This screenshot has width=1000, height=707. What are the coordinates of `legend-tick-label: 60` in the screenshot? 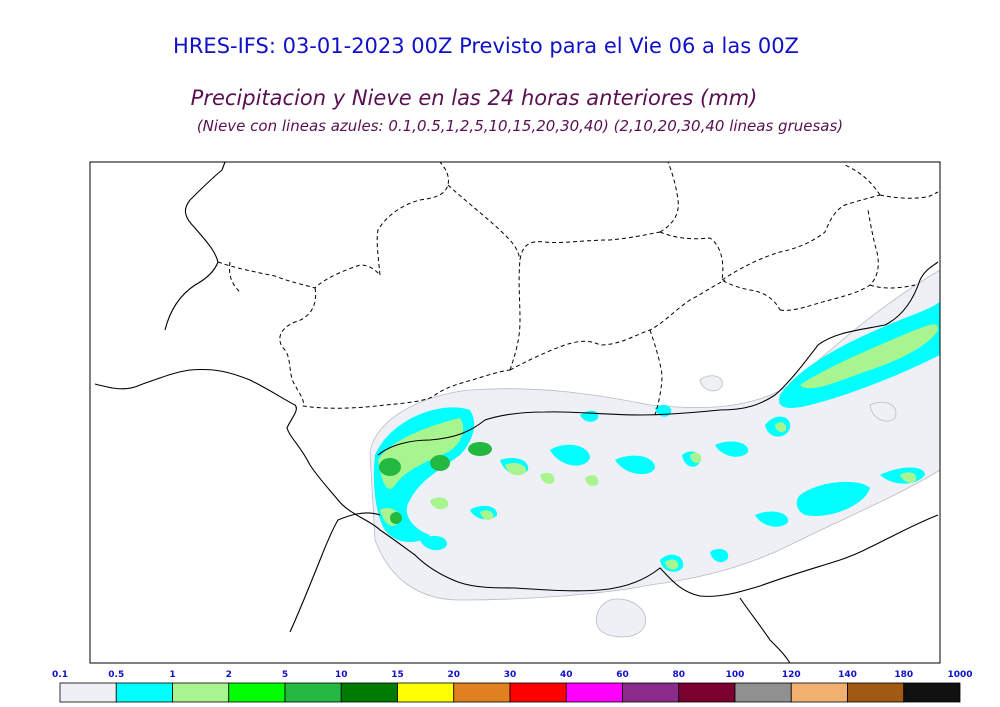 It's located at (622, 675).